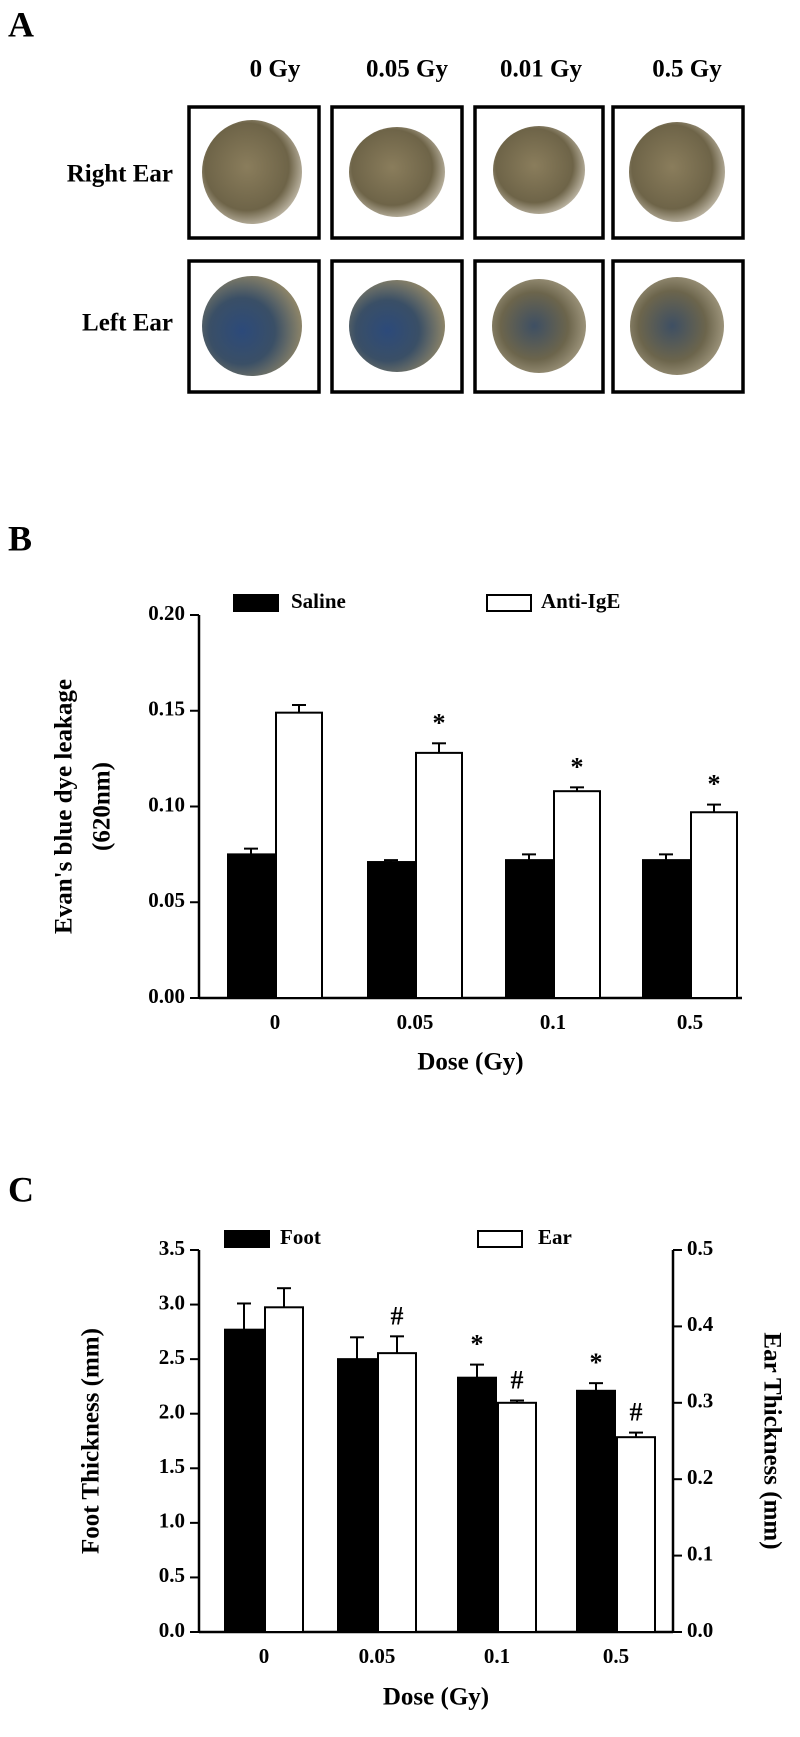 This screenshot has width=800, height=1737. What do you see at coordinates (166, 804) in the screenshot?
I see `y-tick-label: 0.10` at bounding box center [166, 804].